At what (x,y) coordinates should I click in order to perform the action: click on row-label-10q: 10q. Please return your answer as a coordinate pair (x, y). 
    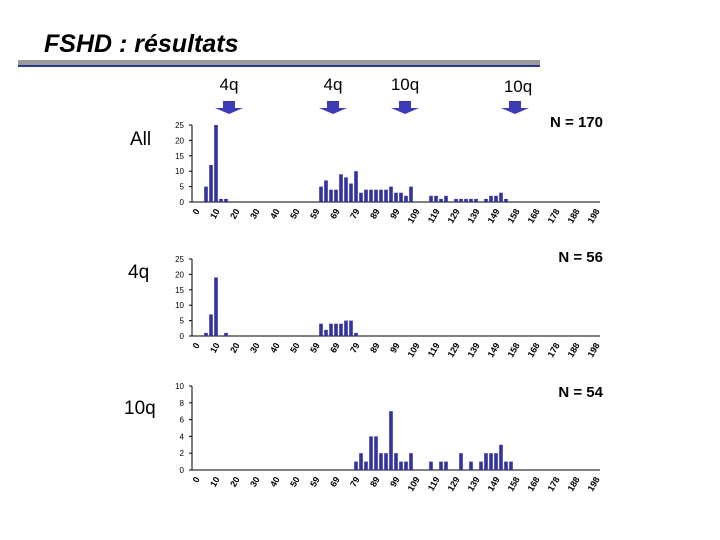
    Looking at the image, I should click on (140, 408).